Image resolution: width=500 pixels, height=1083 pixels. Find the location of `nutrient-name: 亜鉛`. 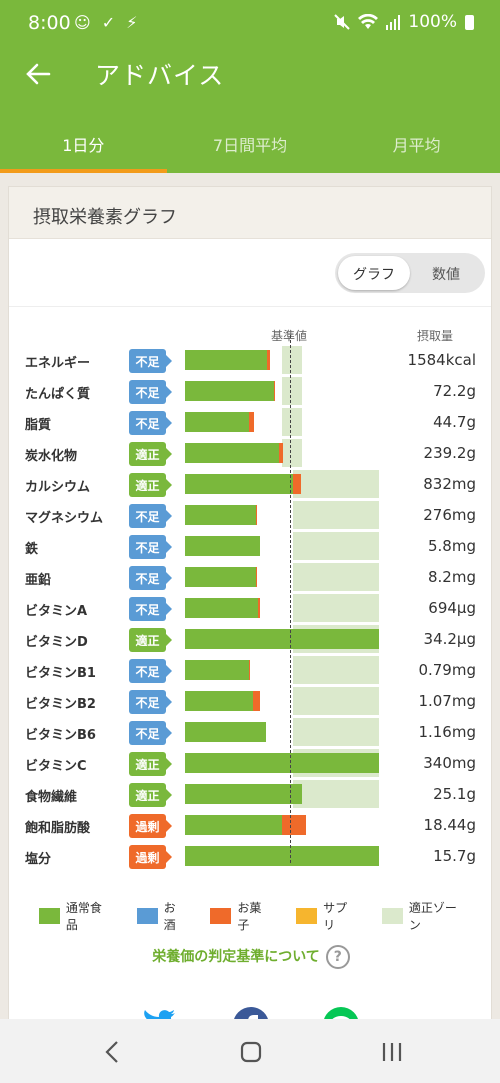

nutrient-name: 亜鉛 is located at coordinates (38, 580).